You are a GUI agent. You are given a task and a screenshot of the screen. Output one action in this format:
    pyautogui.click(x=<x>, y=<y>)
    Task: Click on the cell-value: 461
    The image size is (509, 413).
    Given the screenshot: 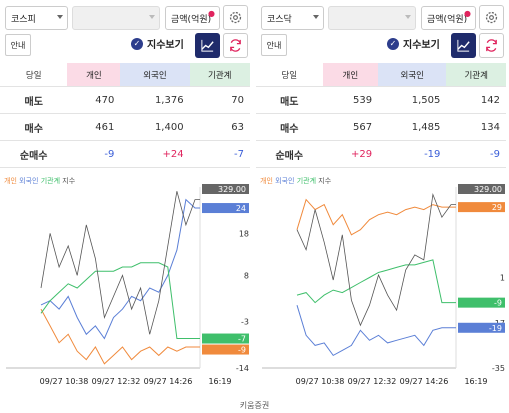 What is the action you would take?
    pyautogui.click(x=94, y=127)
    